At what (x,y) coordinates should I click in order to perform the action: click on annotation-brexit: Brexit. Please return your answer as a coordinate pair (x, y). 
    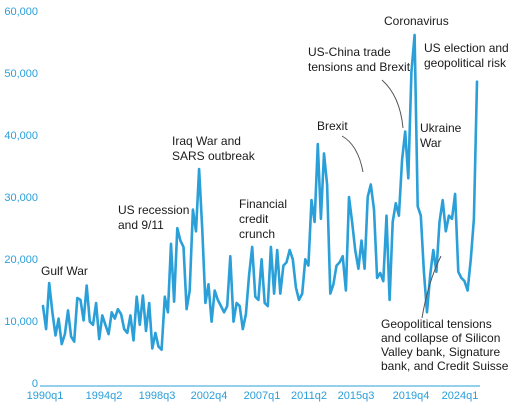
    Looking at the image, I should click on (332, 126).